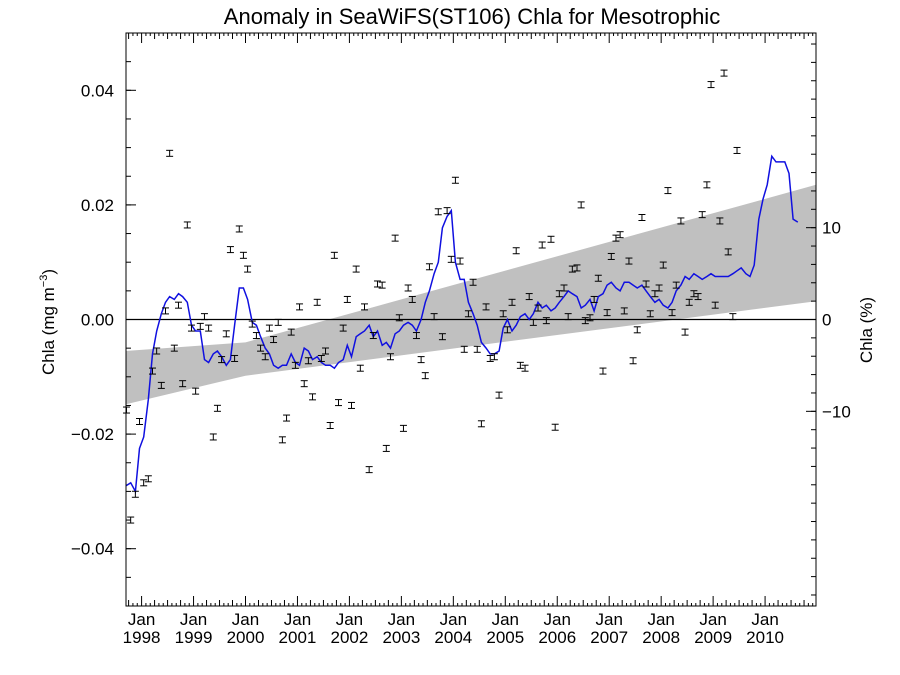  I want to click on x-tick-label-year: 1998, so click(142, 637).